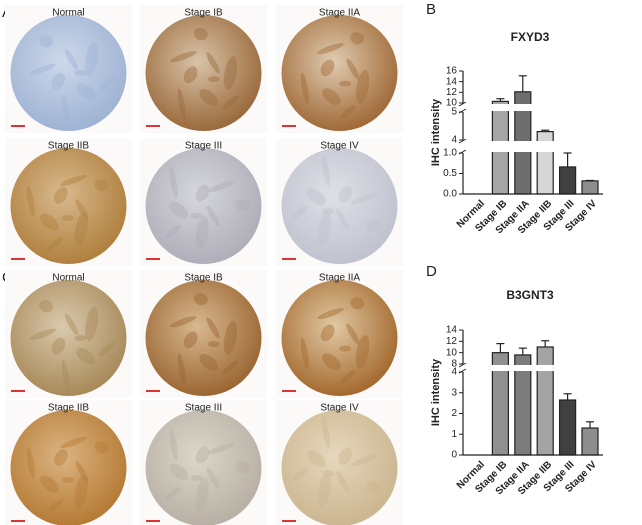 The width and height of the screenshot is (642, 525). Describe the element at coordinates (431, 9) in the screenshot. I see `panel-letter: B` at that location.